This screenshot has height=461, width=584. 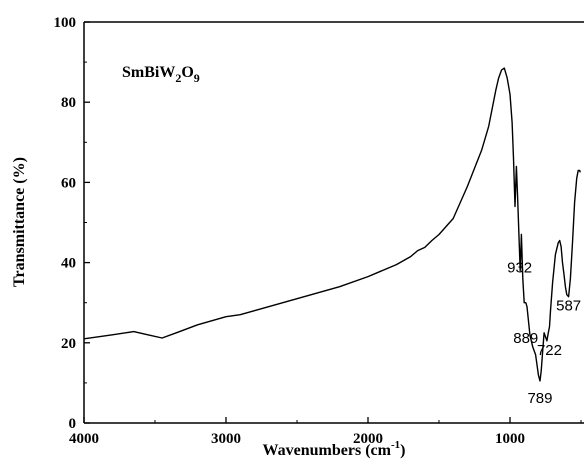 What do you see at coordinates (68, 183) in the screenshot?
I see `y-tick-label: 60` at bounding box center [68, 183].